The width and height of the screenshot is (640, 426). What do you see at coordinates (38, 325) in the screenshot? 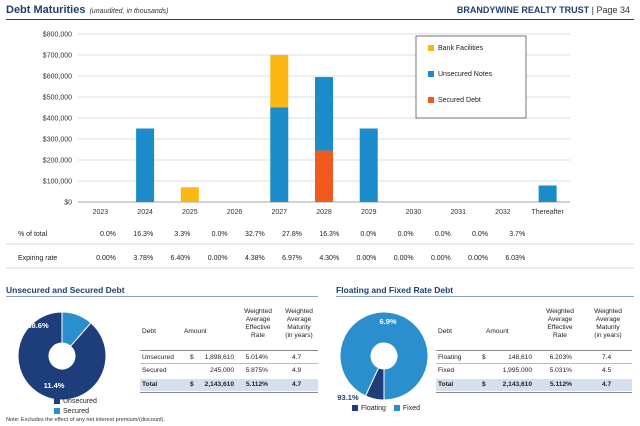
I see `pie-label: 88.6%` at bounding box center [38, 325].